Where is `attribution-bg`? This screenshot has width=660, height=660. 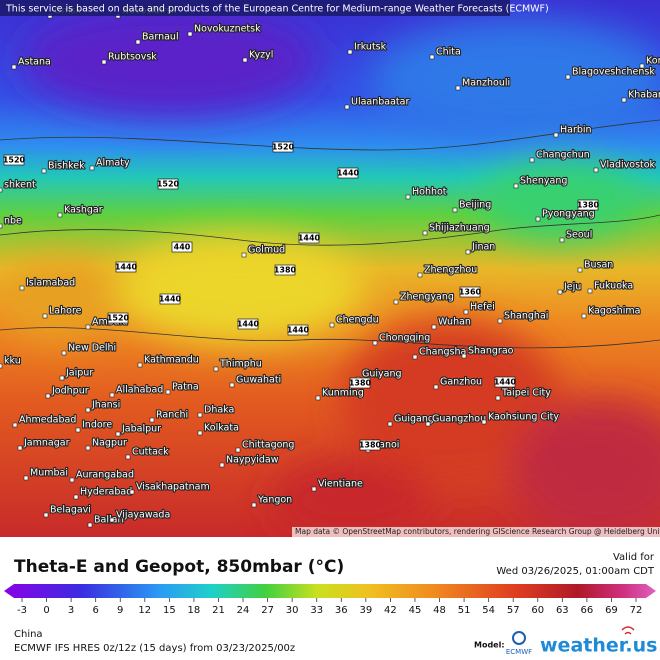
attribution-bg is located at coordinates (476, 532).